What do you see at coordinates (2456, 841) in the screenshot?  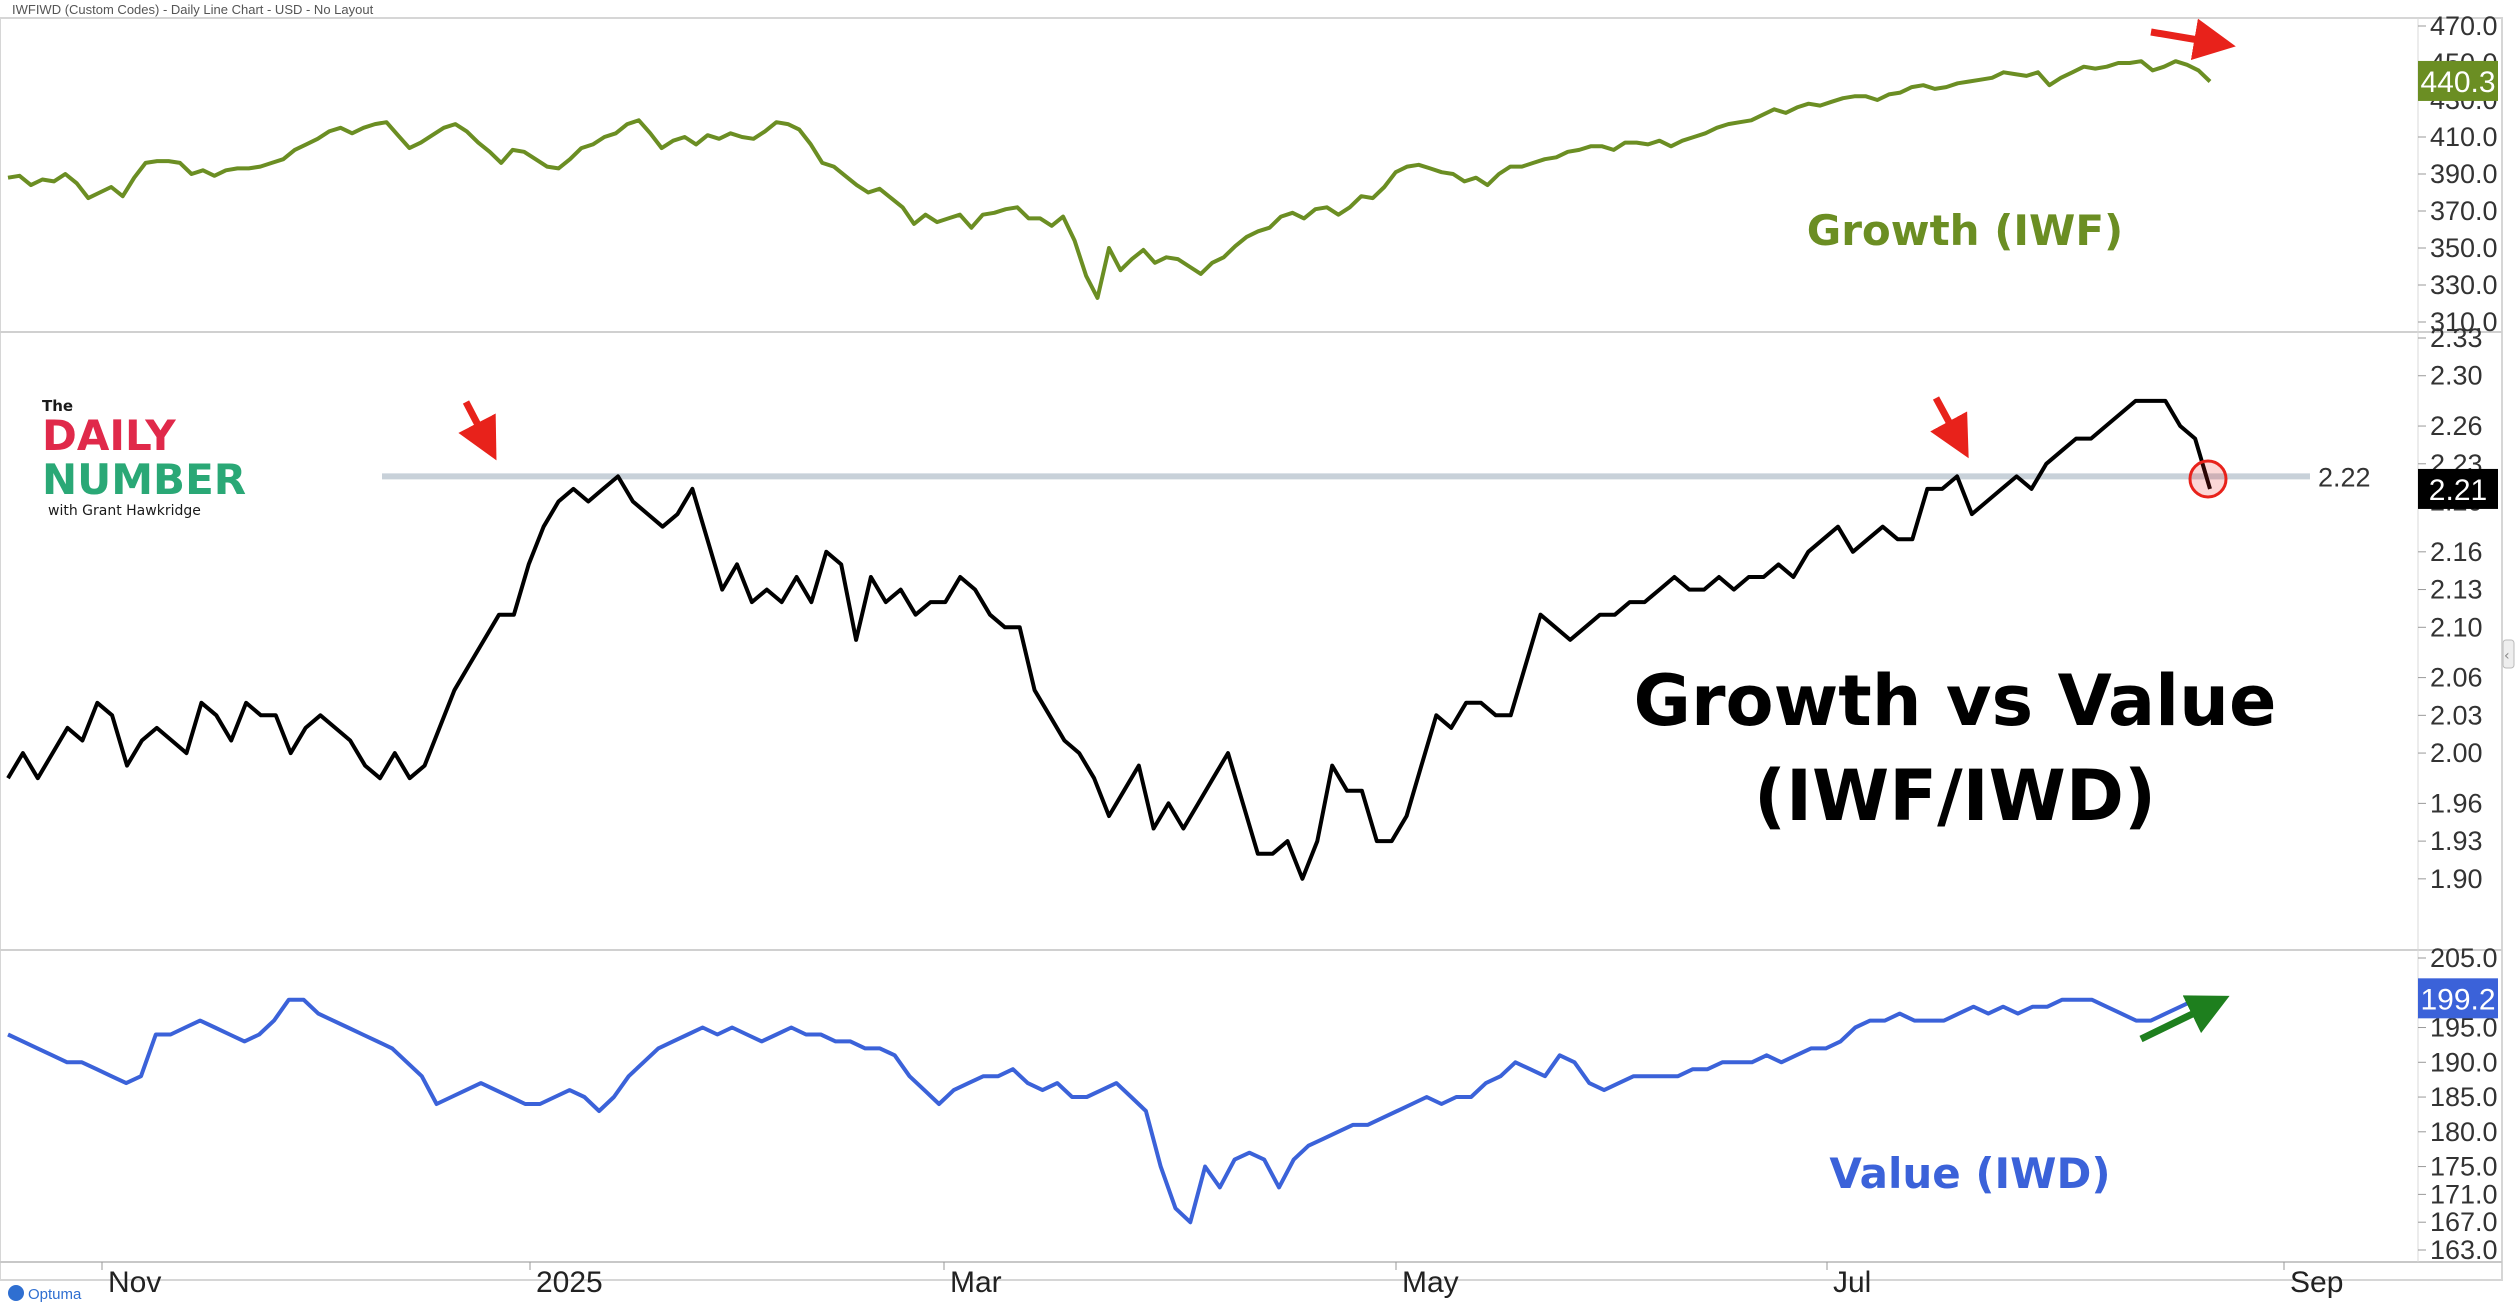 I see `ratio-y-tick-label: 1.93` at bounding box center [2456, 841].